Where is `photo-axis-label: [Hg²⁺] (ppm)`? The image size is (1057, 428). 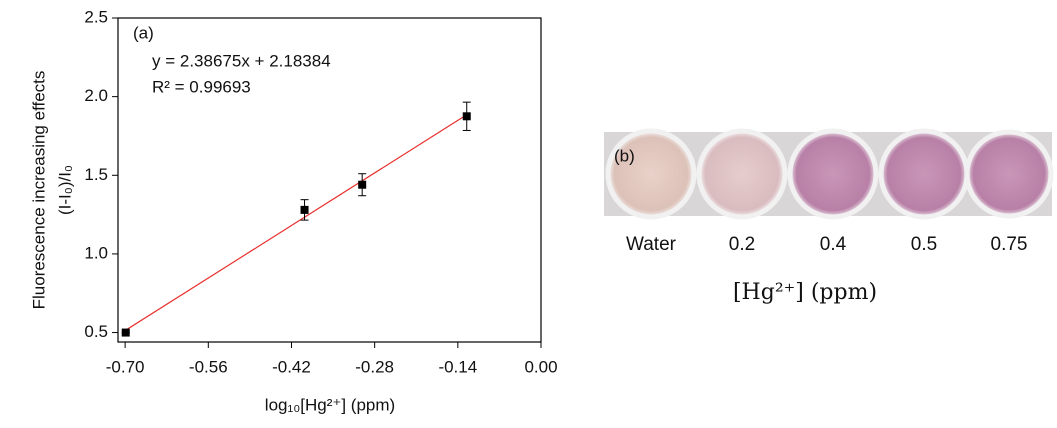 photo-axis-label: [Hg²⁺] (ppm) is located at coordinates (805, 292).